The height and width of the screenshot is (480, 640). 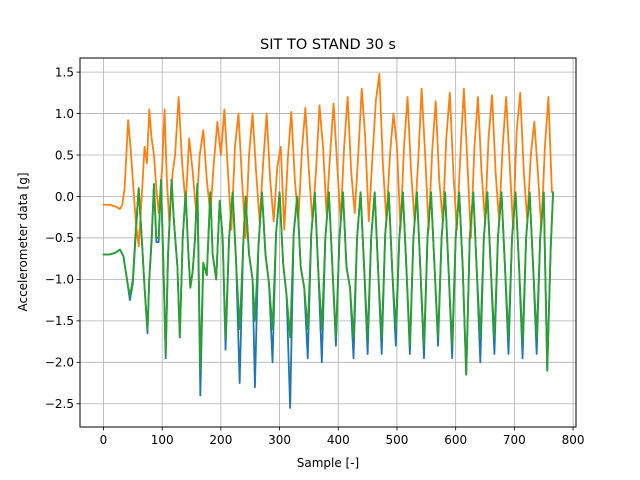 What do you see at coordinates (104, 440) in the screenshot?
I see `x-tick-label: 0` at bounding box center [104, 440].